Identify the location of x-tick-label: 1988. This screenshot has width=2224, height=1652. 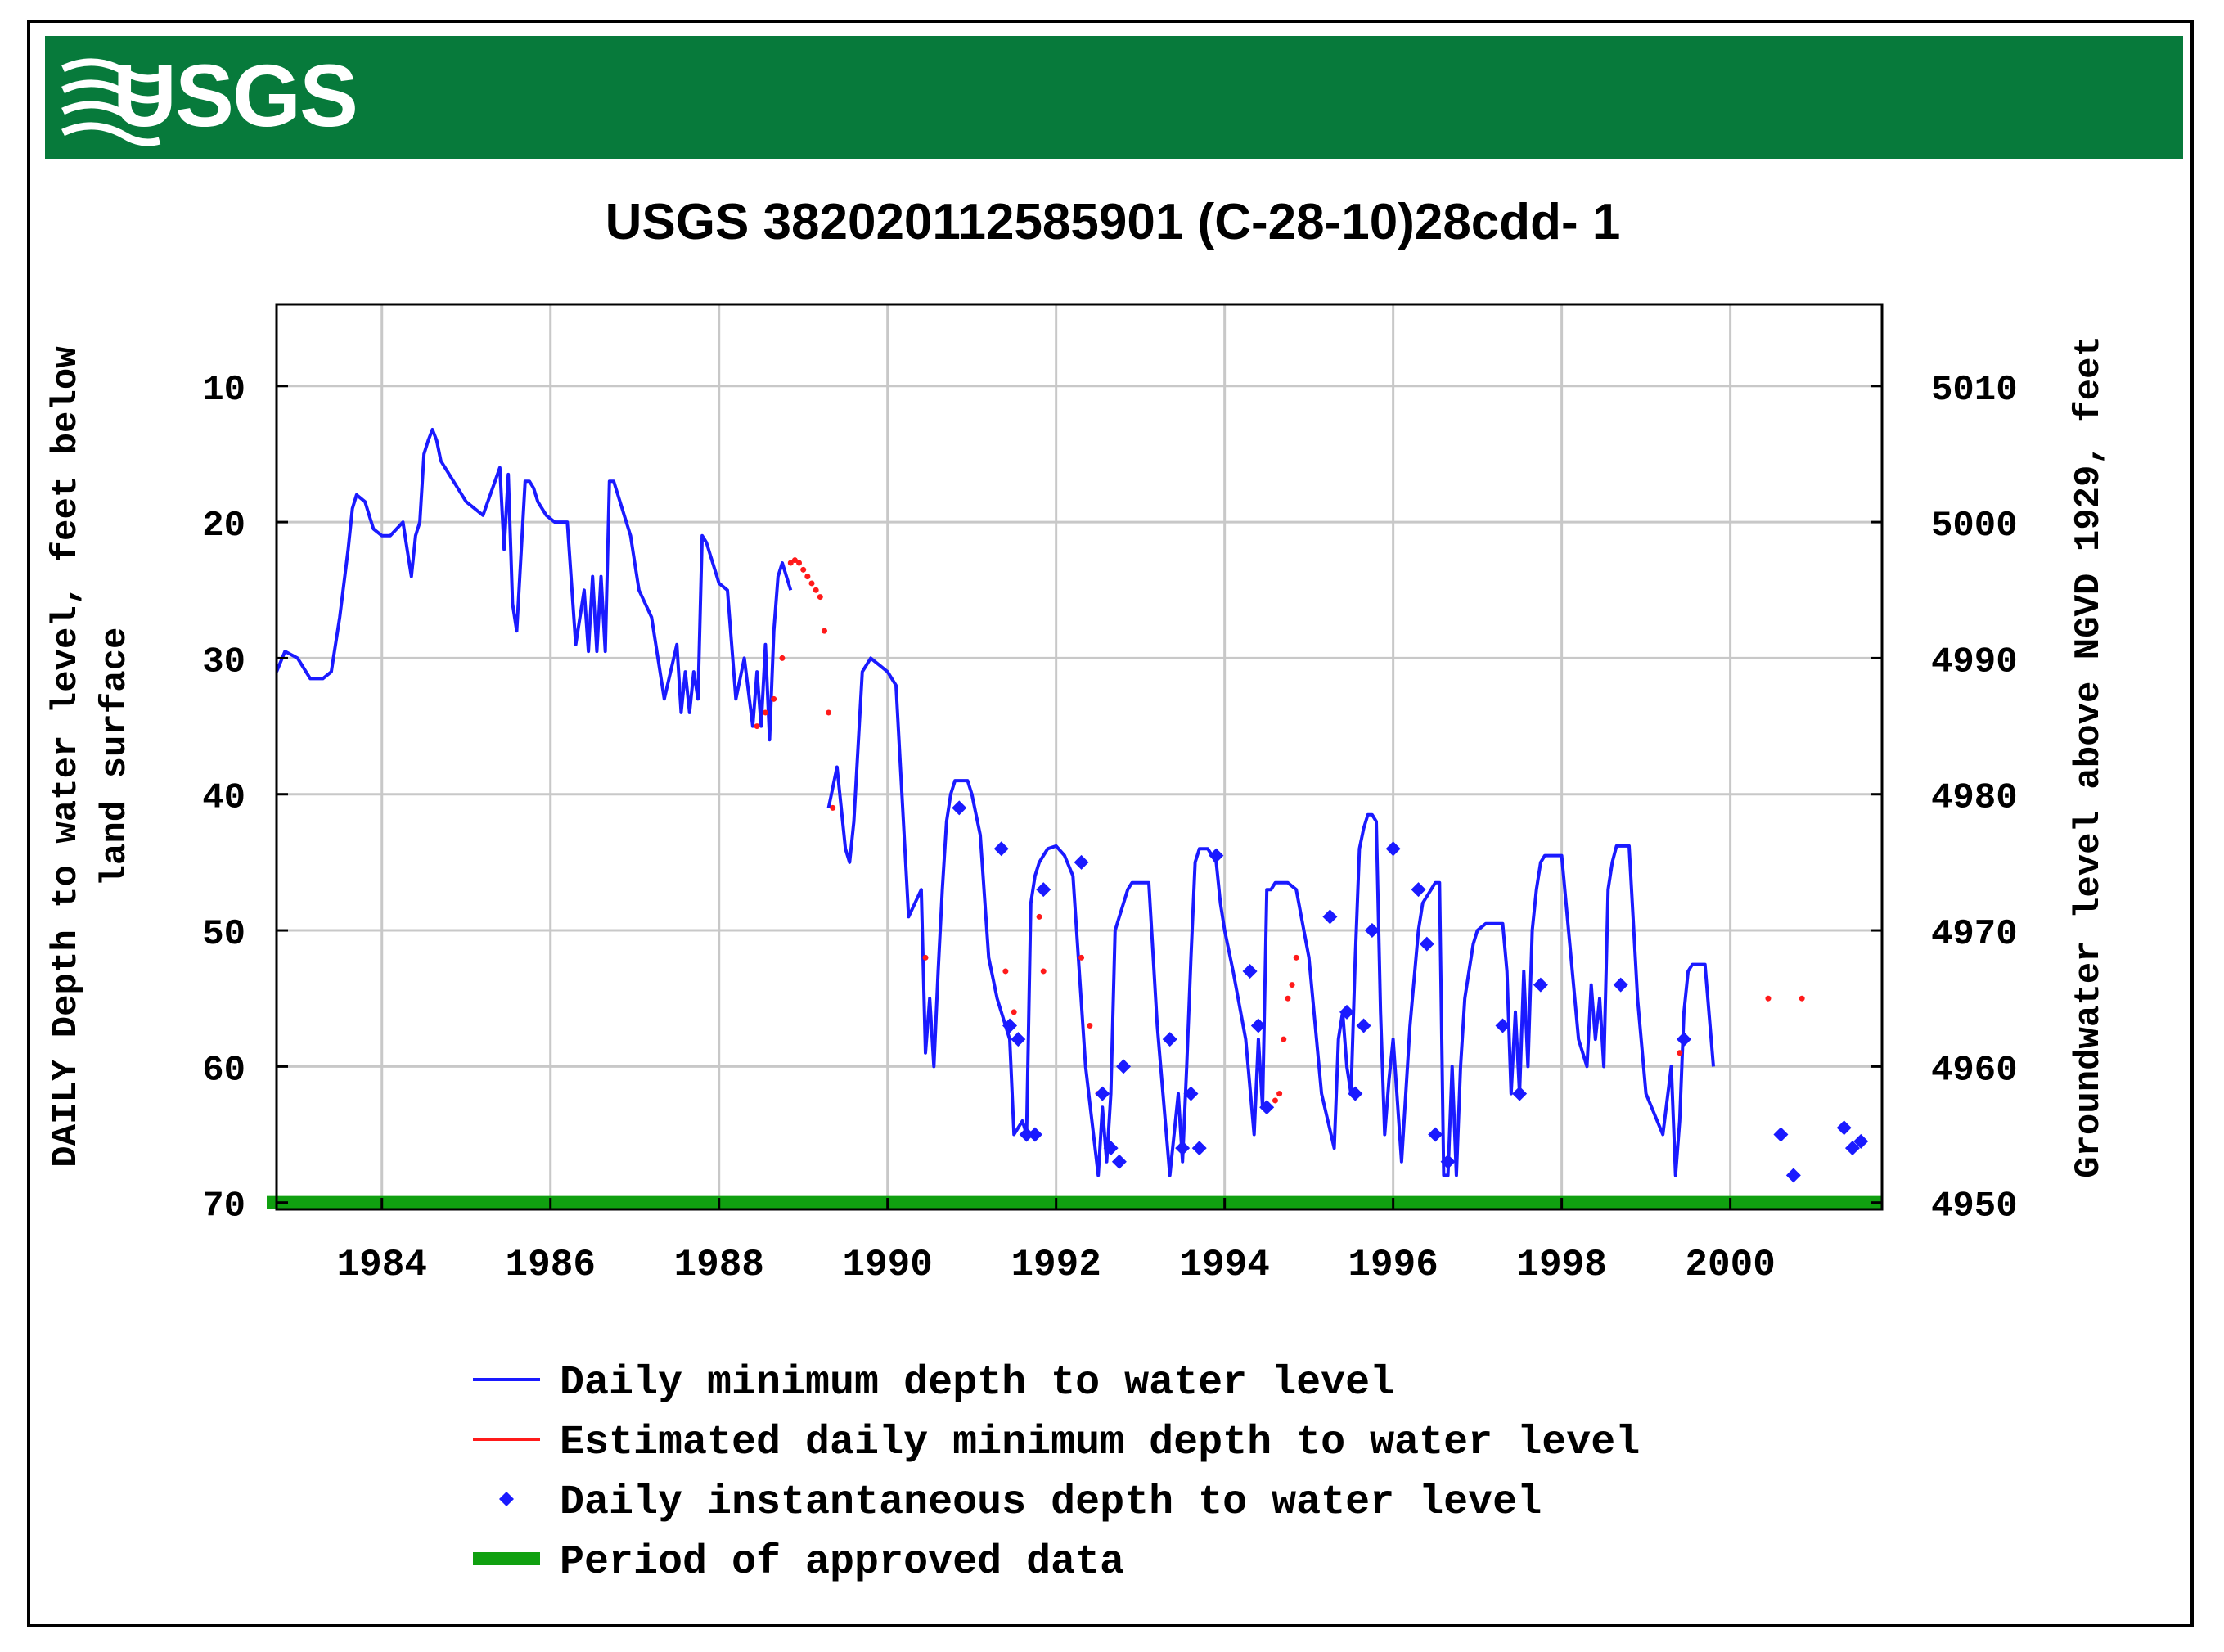
(718, 1265).